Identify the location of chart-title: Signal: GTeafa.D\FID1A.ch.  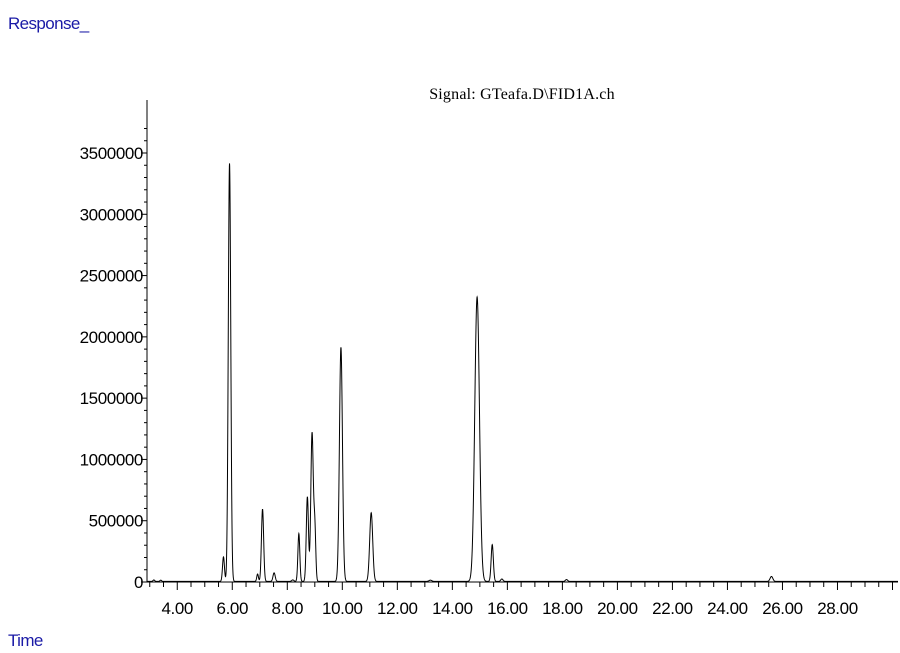
(522, 94).